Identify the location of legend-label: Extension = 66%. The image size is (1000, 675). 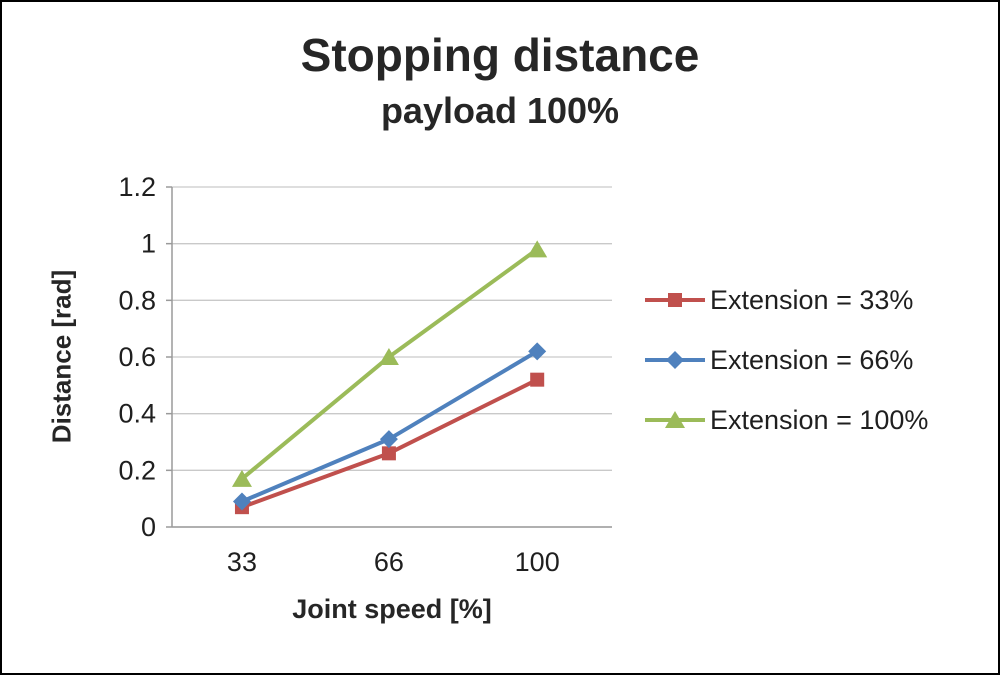
(812, 359).